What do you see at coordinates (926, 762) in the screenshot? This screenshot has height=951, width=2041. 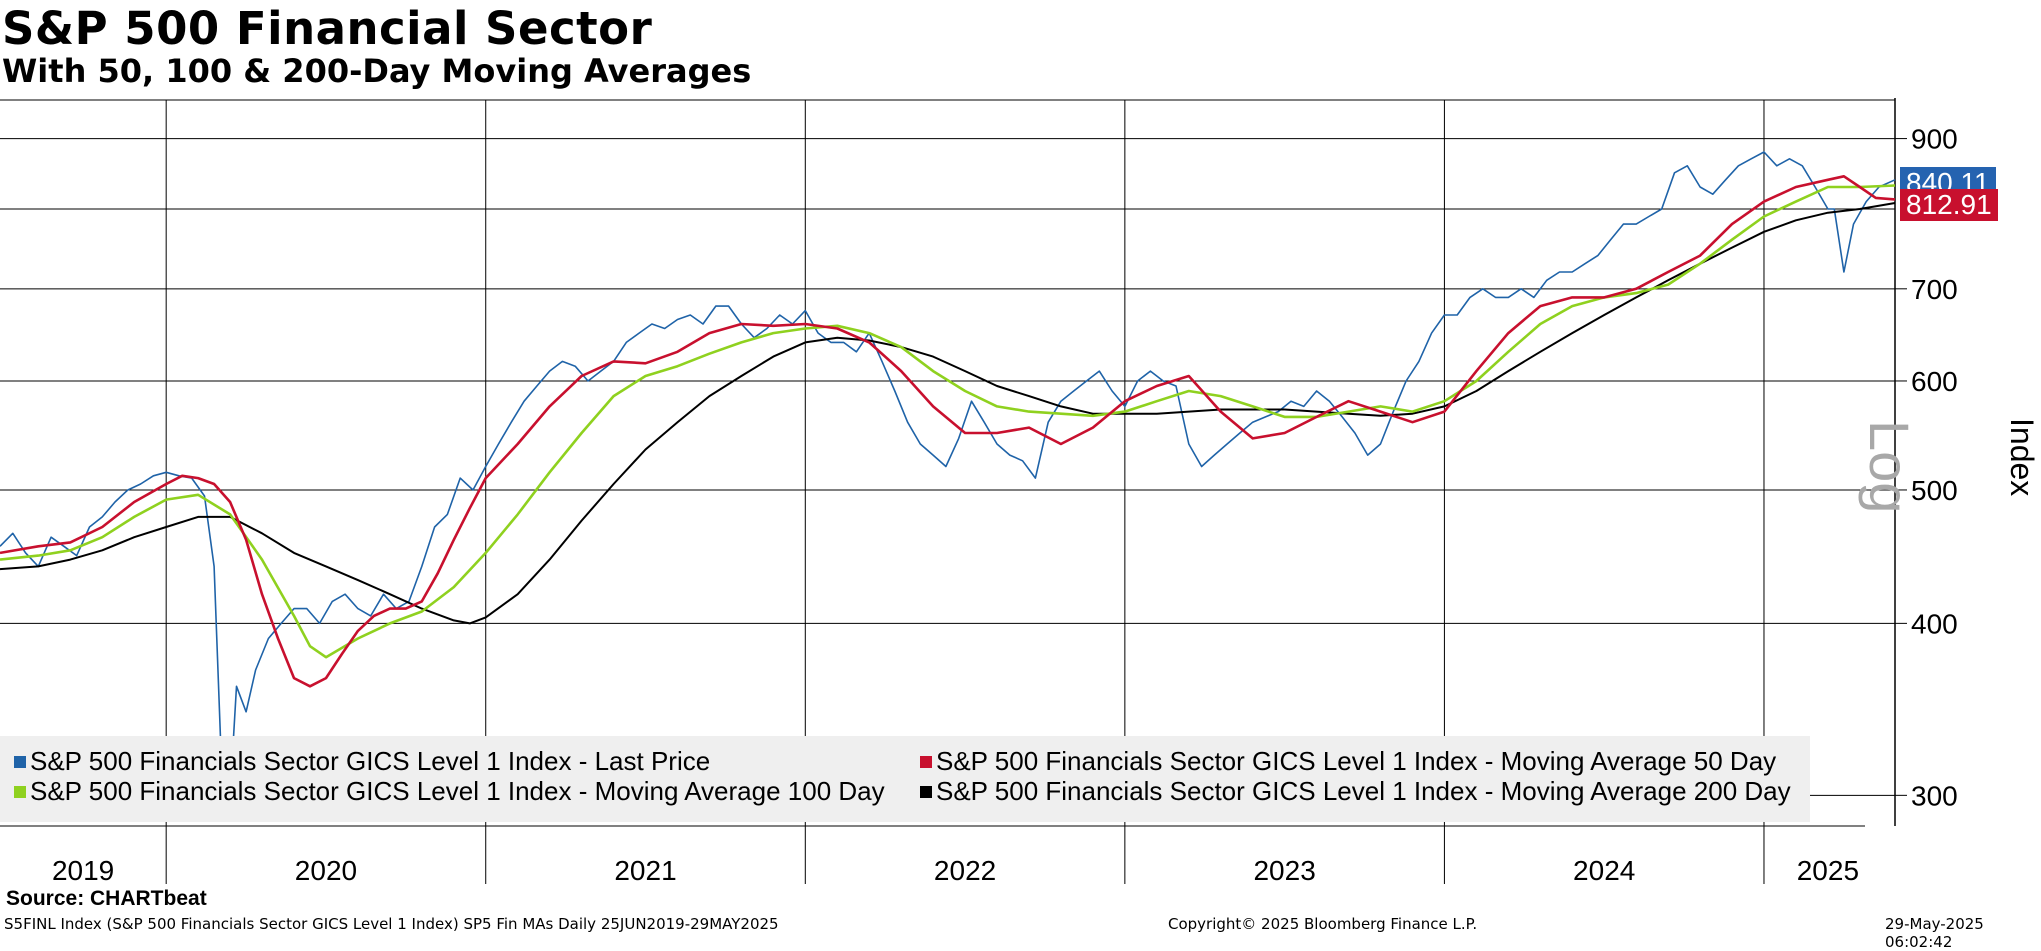 I see `legend-swatch-ma50` at bounding box center [926, 762].